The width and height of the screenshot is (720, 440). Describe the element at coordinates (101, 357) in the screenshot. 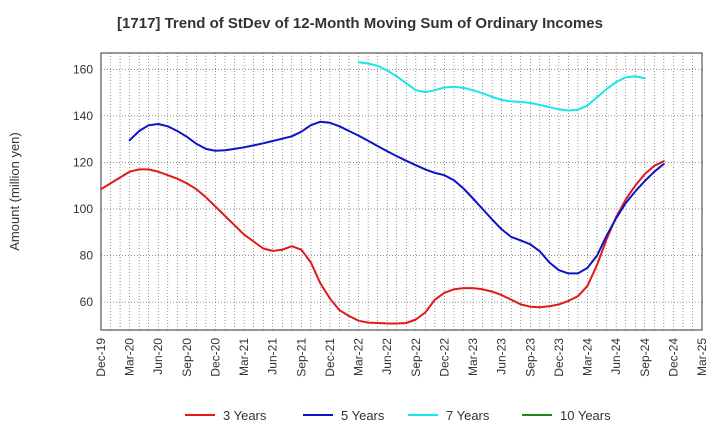

I see `x-tick-label: Dec-19` at that location.